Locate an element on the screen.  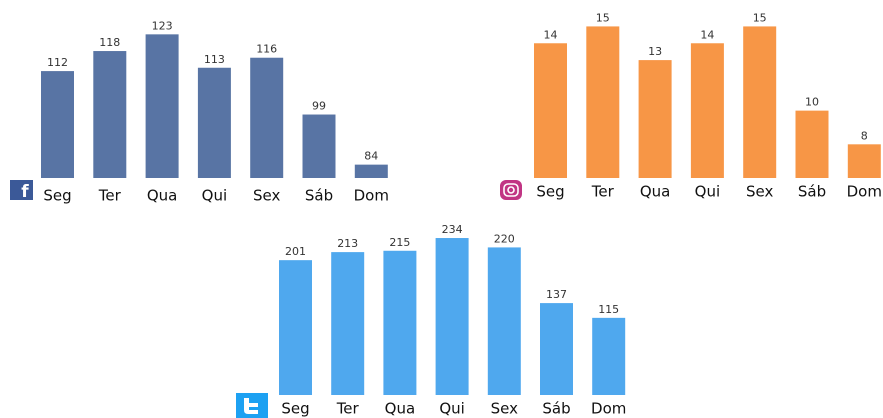
value-label: 10 is located at coordinates (812, 102).